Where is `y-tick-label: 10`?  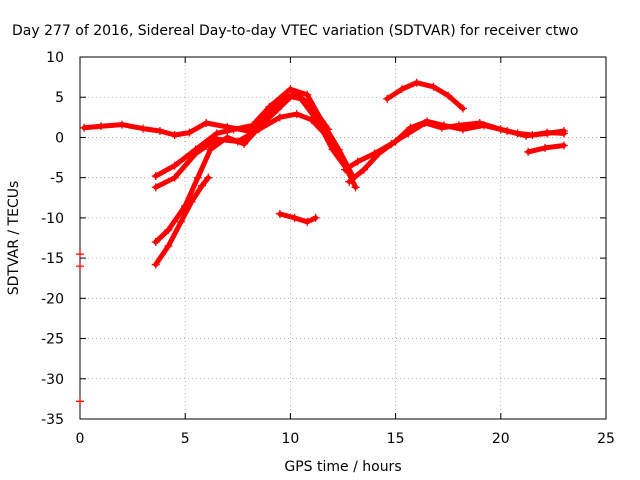
y-tick-label: 10 is located at coordinates (55, 58).